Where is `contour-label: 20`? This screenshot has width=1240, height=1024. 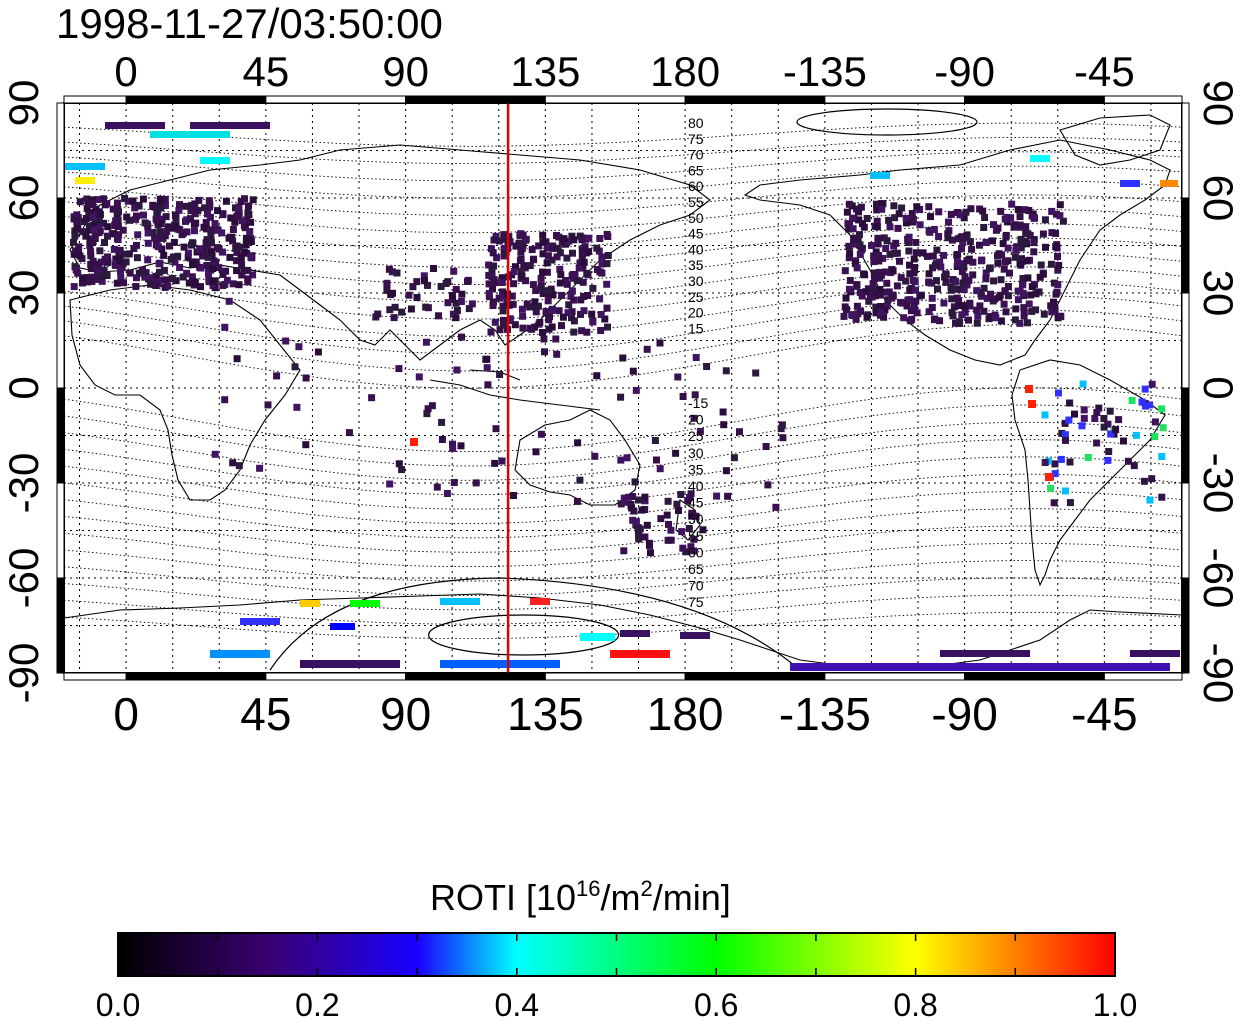
contour-label: 20 is located at coordinates (696, 313).